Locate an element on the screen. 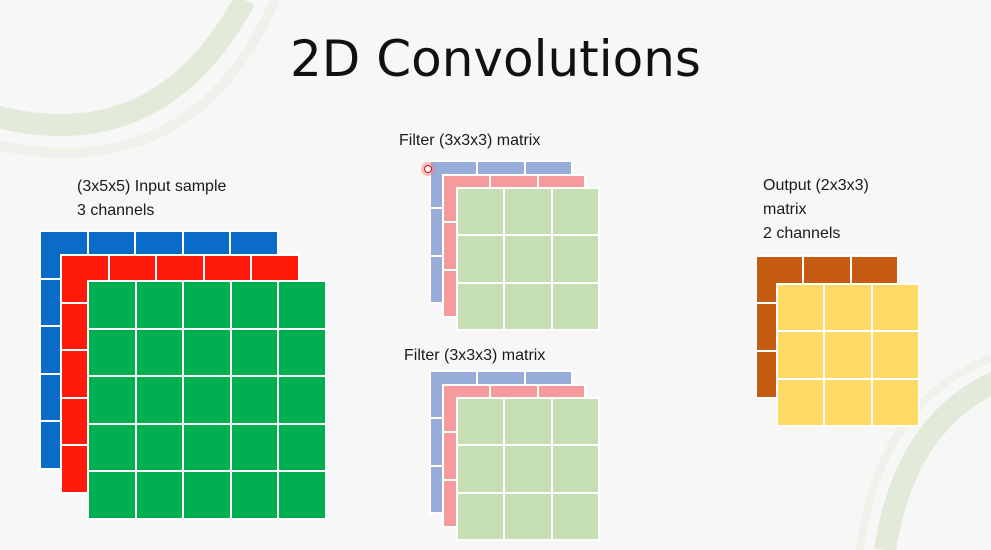 This screenshot has height=550, width=991. slide-title: 2D Convolutions is located at coordinates (495, 59).